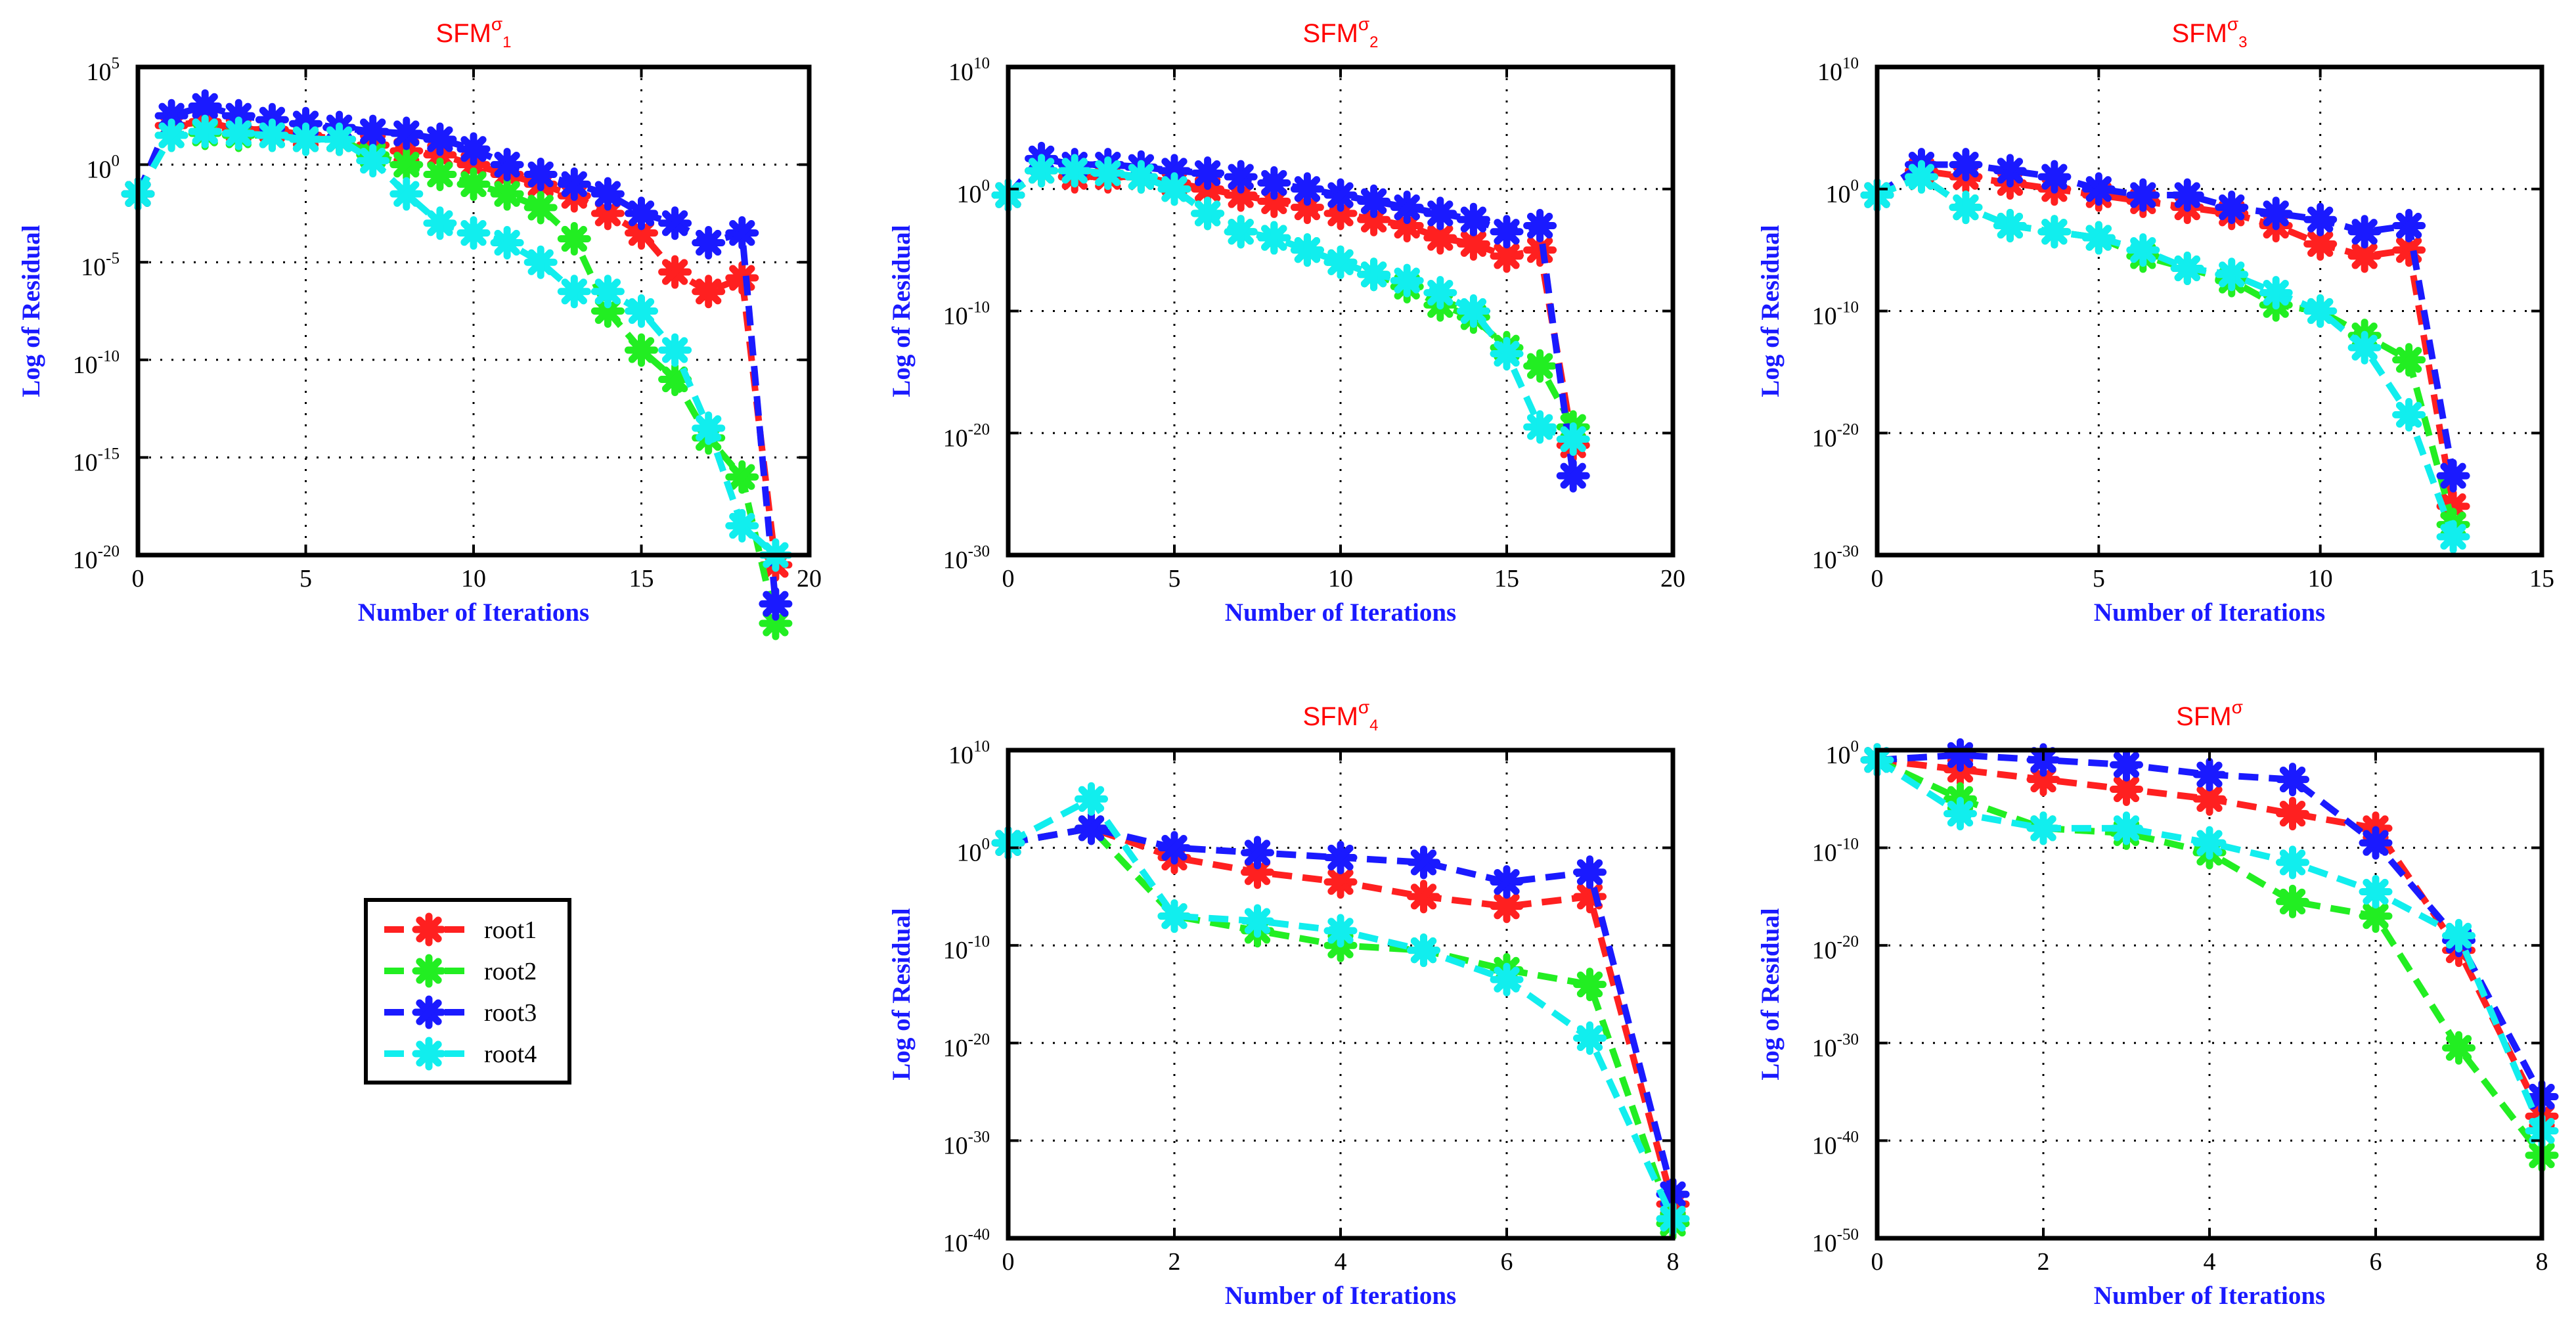 The width and height of the screenshot is (2576, 1321). I want to click on x-tick-label: 6, so click(2376, 1262).